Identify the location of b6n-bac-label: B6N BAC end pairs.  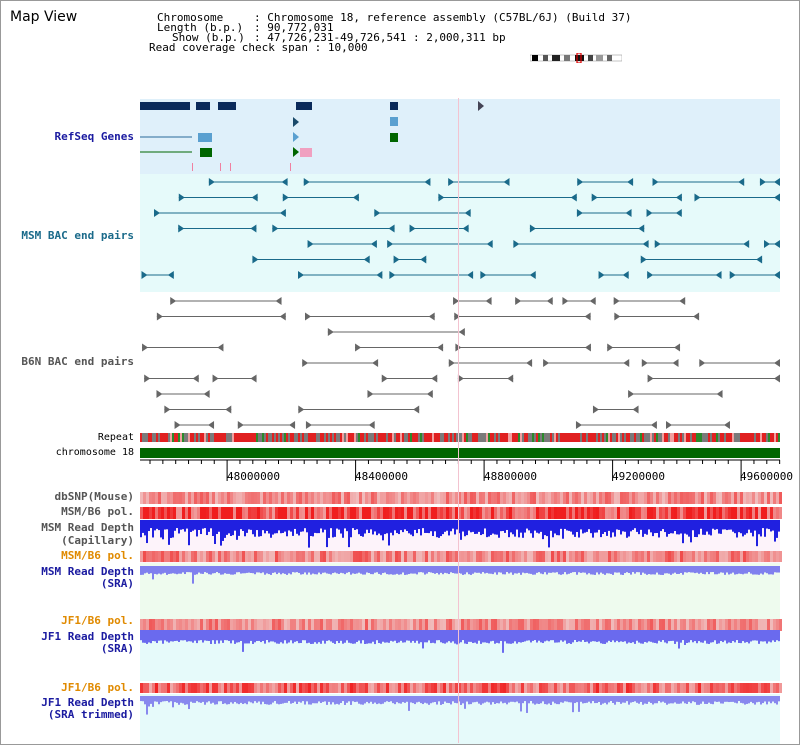
(77, 361).